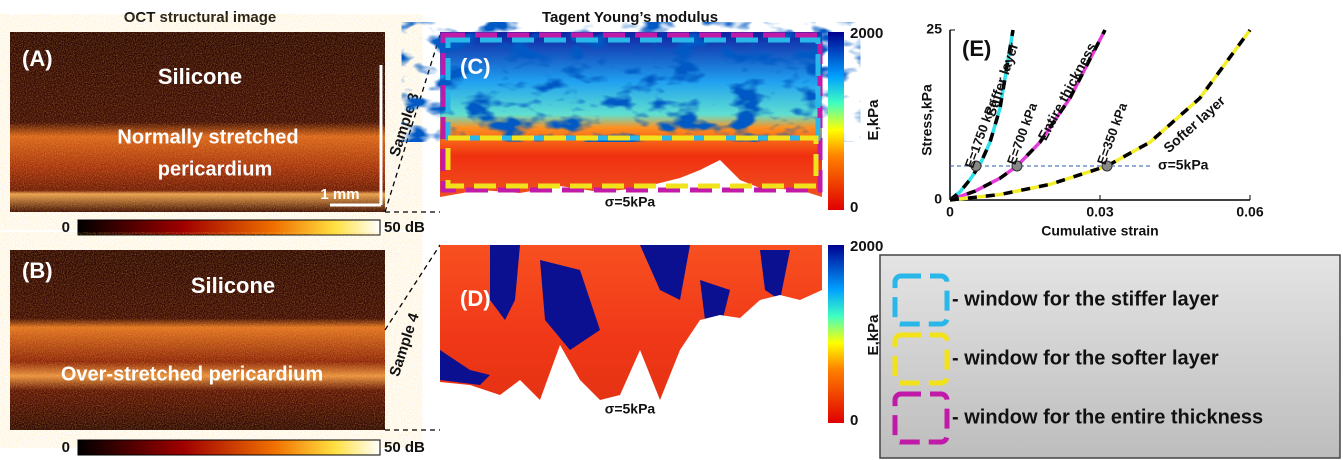  Describe the element at coordinates (934, 29) in the screenshot. I see `y-tick-label: 25` at that location.